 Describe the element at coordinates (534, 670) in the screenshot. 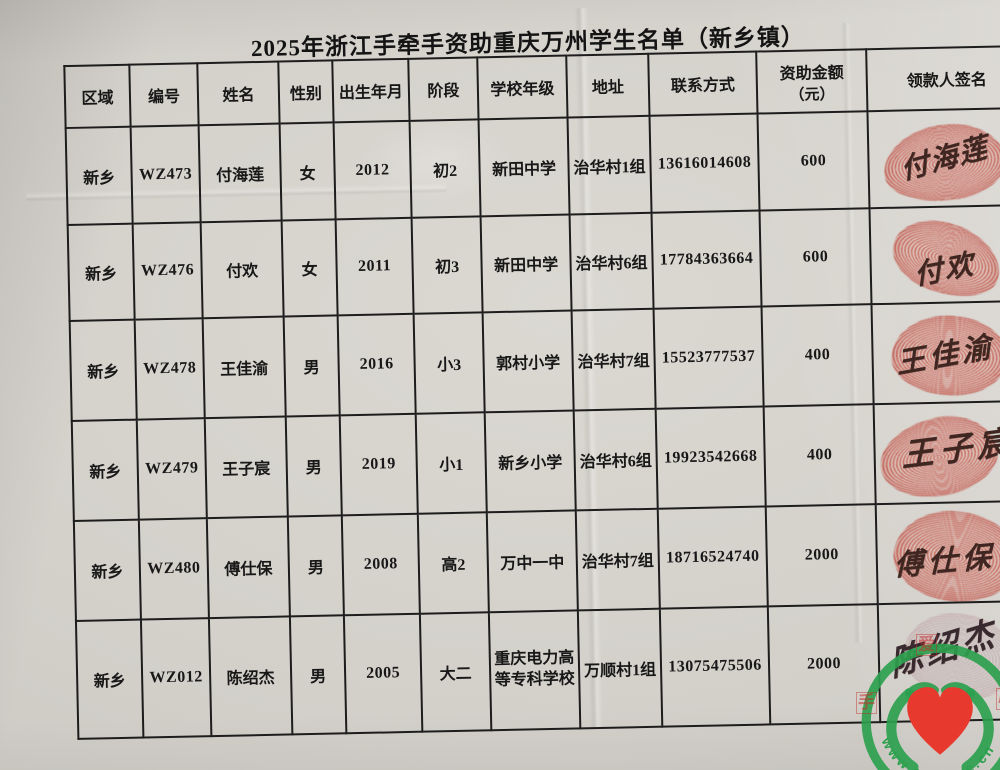

I see `cell-school: 重庆电力高等专科学校` at that location.